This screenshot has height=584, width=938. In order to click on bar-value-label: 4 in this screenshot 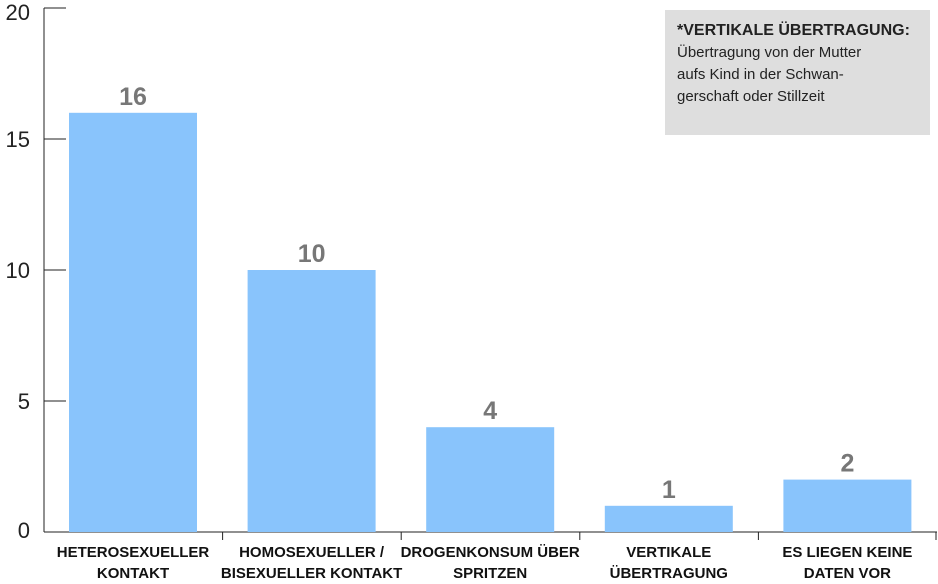, I will do `click(490, 411)`.